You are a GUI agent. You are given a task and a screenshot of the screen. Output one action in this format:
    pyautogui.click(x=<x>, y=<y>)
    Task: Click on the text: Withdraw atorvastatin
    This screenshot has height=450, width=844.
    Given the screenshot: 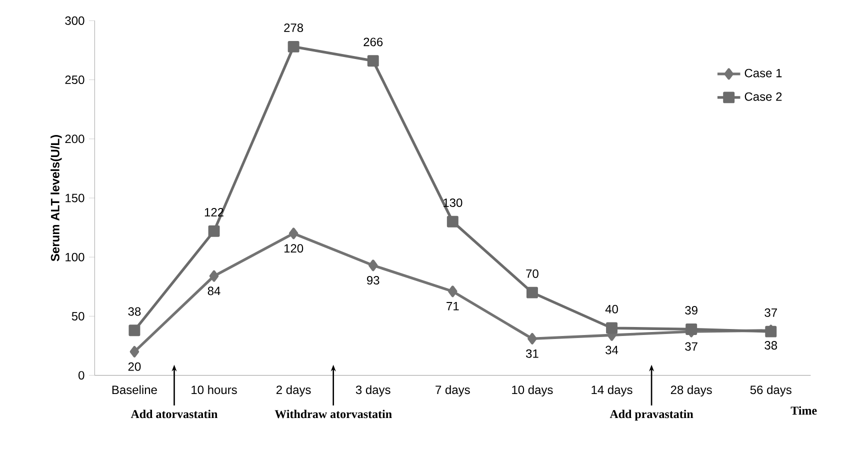 What is the action you would take?
    pyautogui.click(x=333, y=414)
    